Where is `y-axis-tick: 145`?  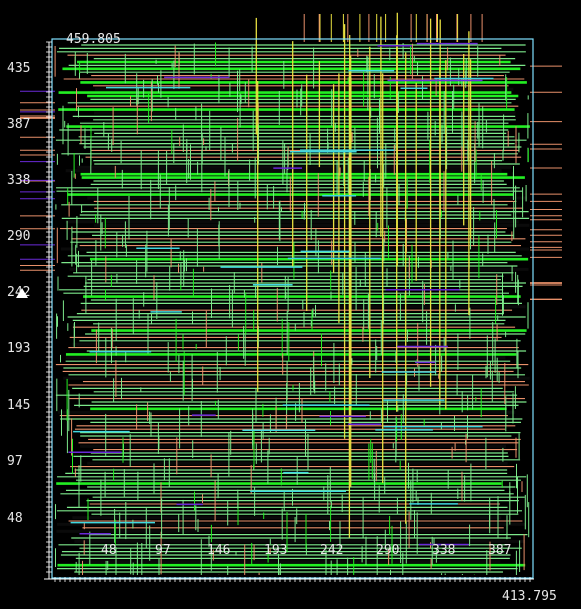
y-axis-tick: 145 is located at coordinates (18, 405).